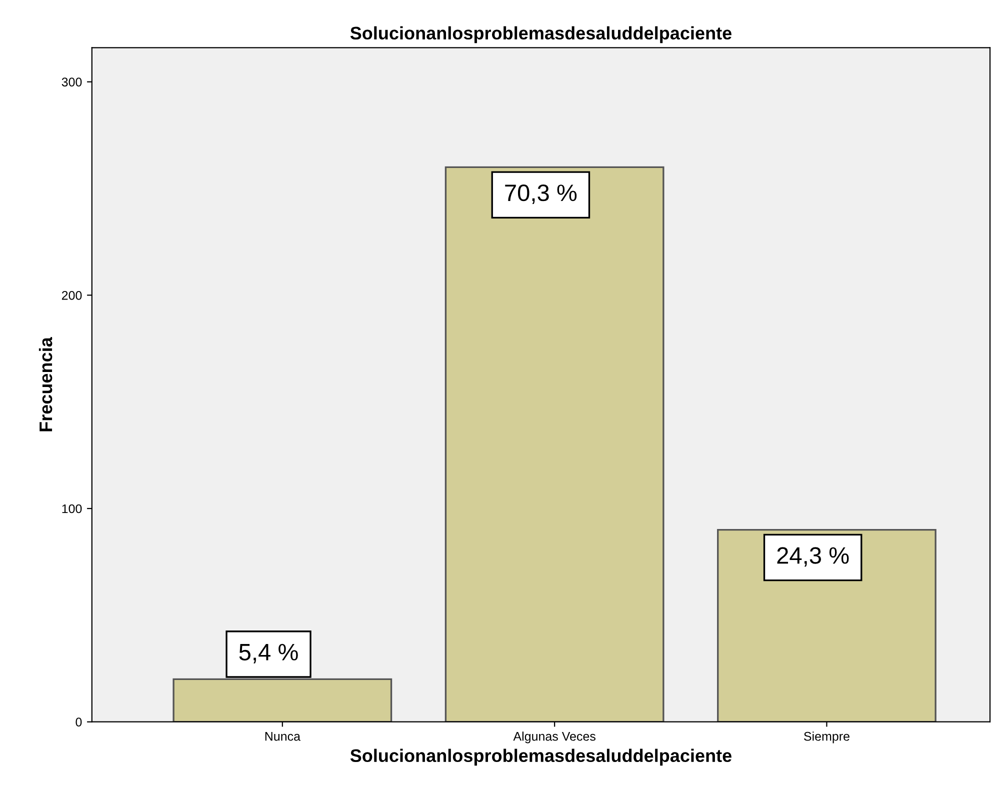  Describe the element at coordinates (72, 509) in the screenshot. I see `y-tick-label: 100` at that location.